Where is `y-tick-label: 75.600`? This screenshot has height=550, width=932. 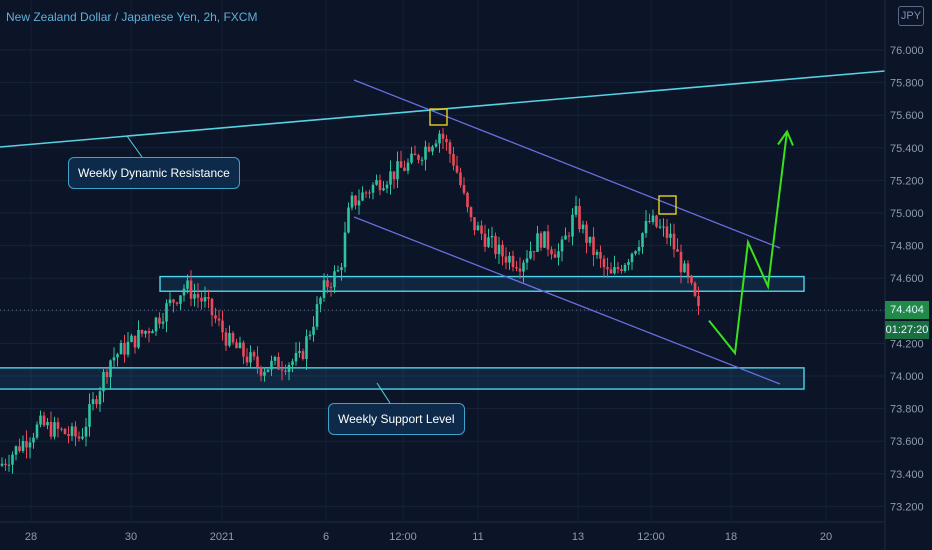
y-tick-label: 75.600 is located at coordinates (907, 116).